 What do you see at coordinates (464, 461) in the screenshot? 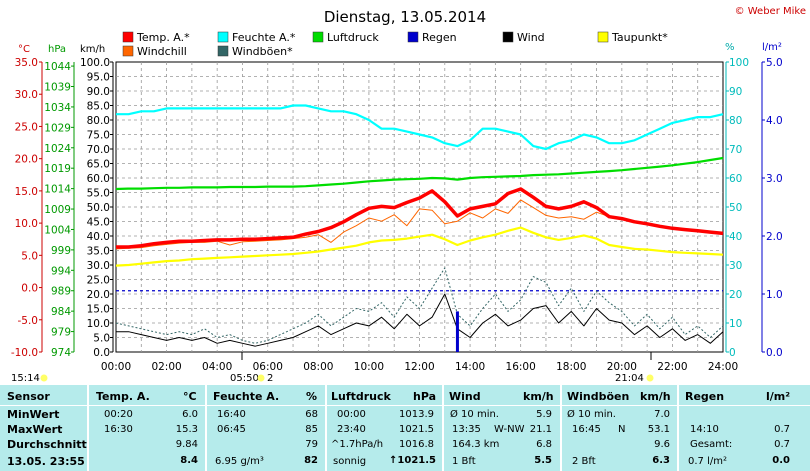
I see `wind-beaufort: 1 Bft` at bounding box center [464, 461].